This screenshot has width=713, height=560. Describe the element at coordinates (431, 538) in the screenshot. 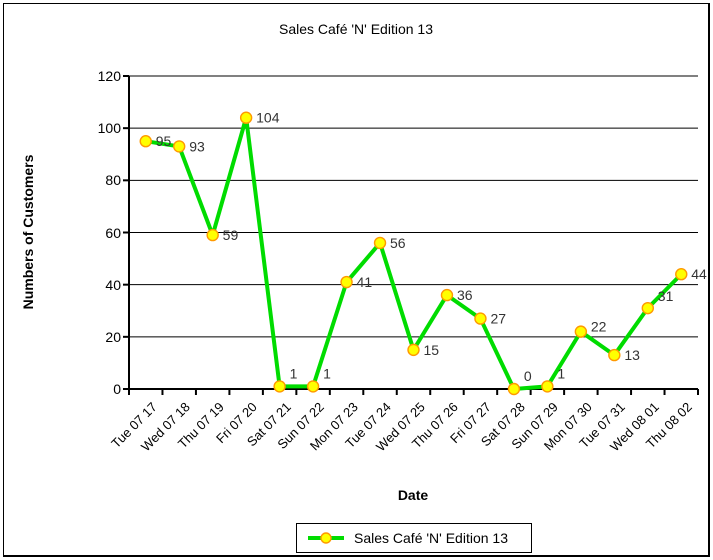

I see `legend-label: Sales Café 'N' Edition 13` at that location.